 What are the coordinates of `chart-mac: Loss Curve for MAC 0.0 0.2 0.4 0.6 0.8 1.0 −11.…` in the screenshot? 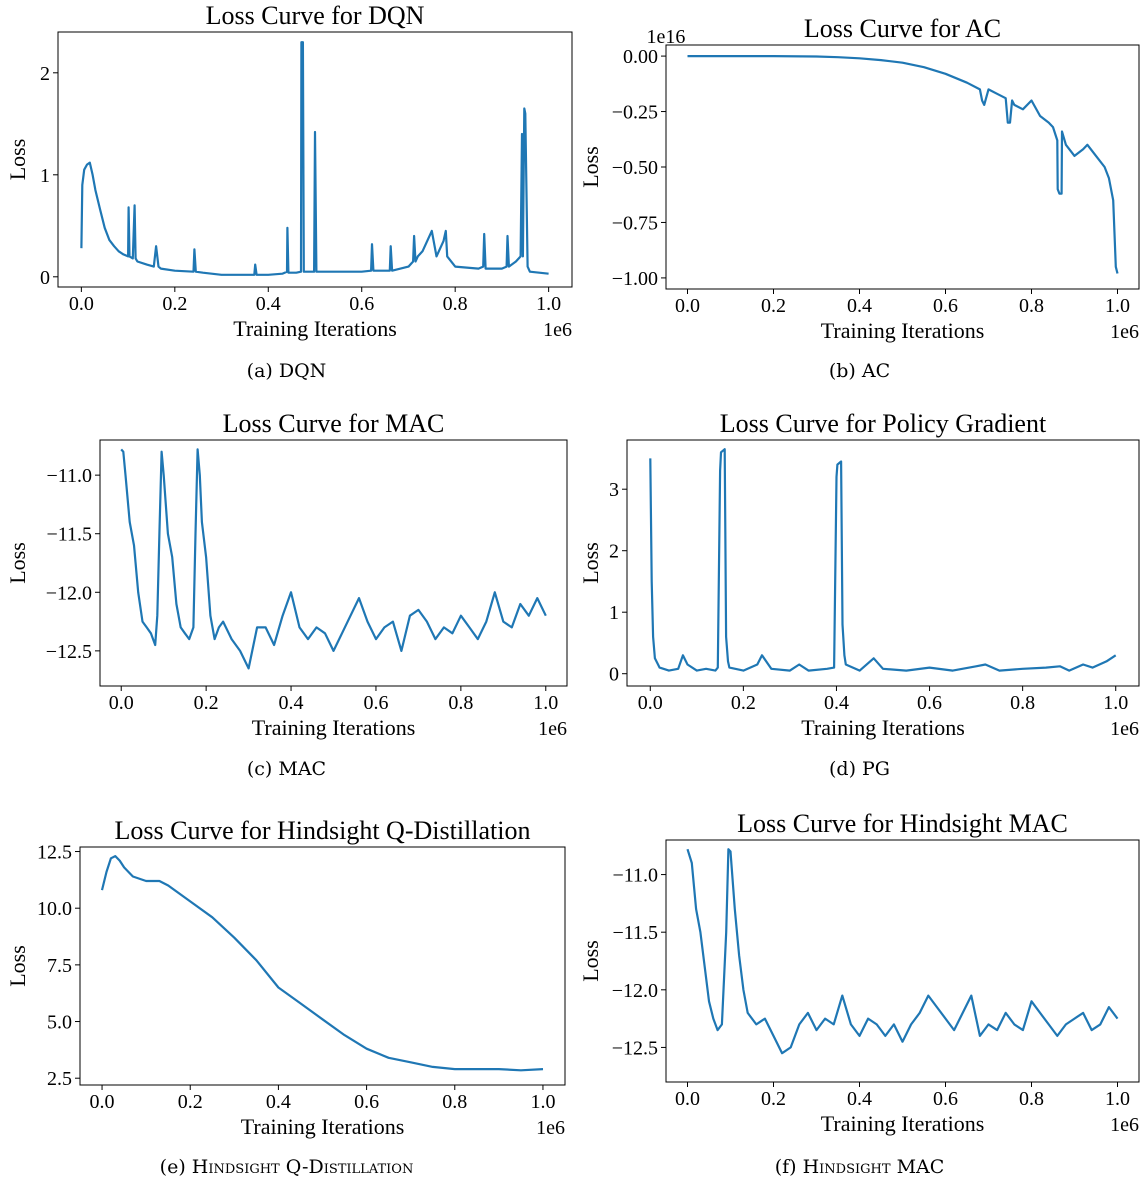 It's located at (286, 574).